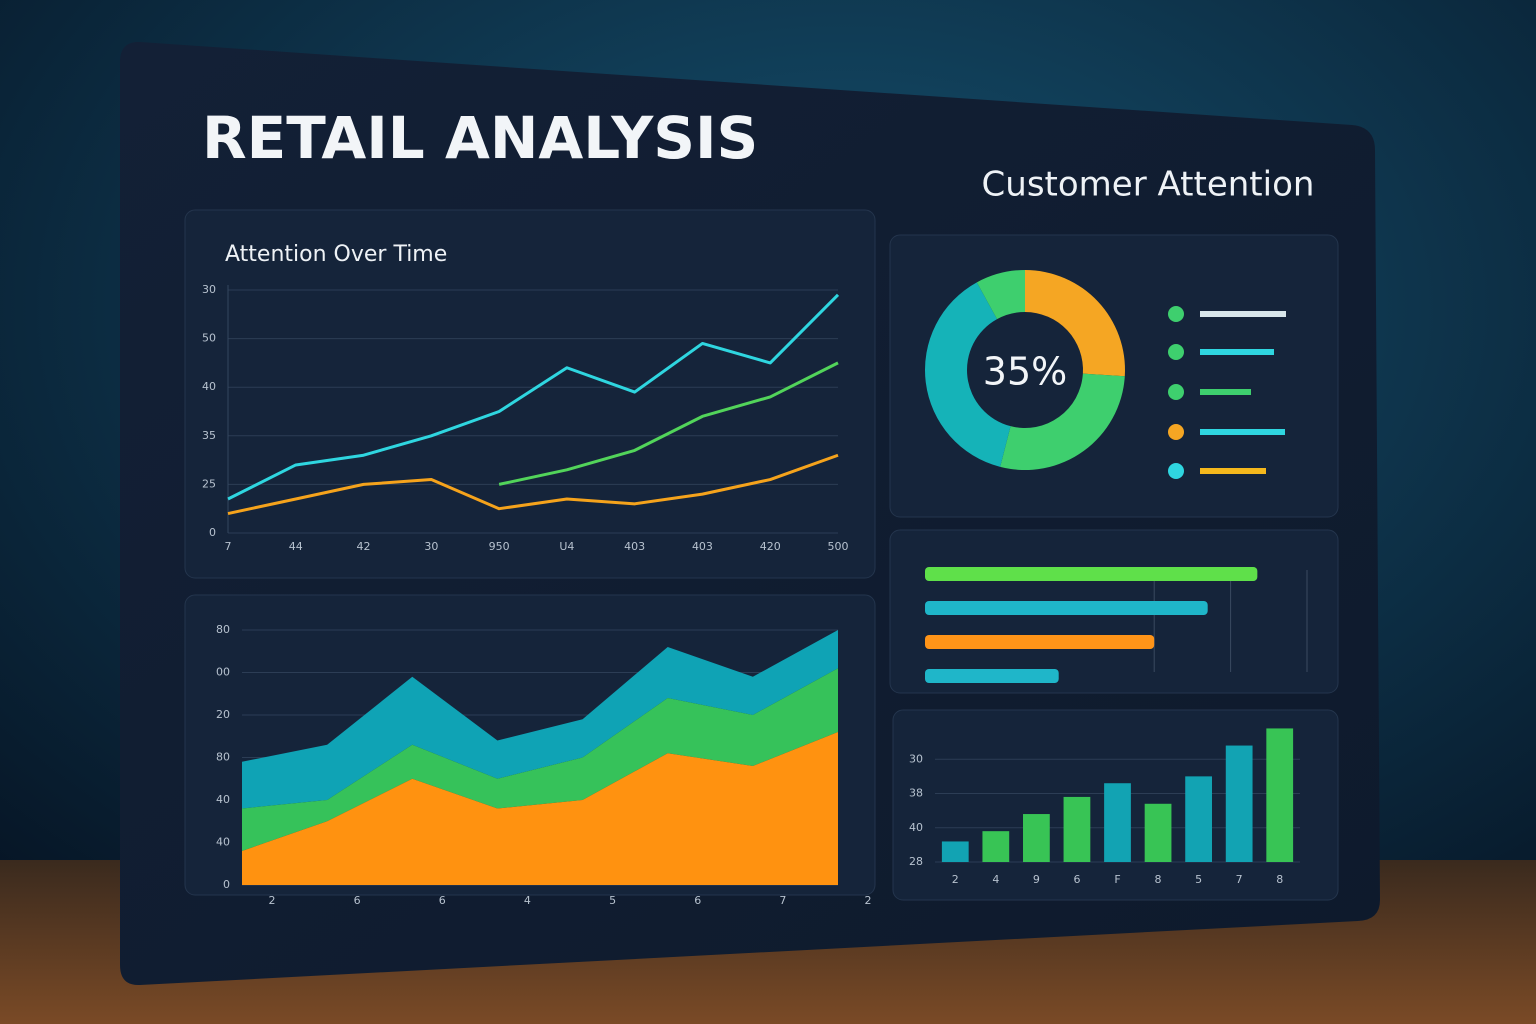 Image resolution: width=1536 pixels, height=1024 pixels. I want to click on y-tick-label: 00, so click(223, 672).